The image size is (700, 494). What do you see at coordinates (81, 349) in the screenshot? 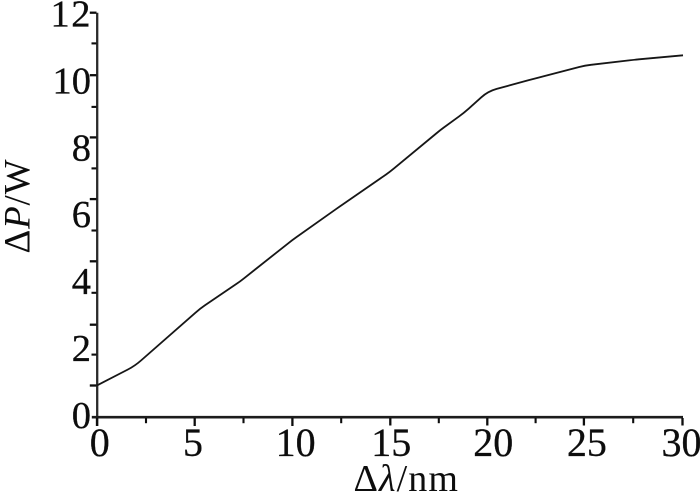
I see `svg-text: 2` at bounding box center [81, 349].